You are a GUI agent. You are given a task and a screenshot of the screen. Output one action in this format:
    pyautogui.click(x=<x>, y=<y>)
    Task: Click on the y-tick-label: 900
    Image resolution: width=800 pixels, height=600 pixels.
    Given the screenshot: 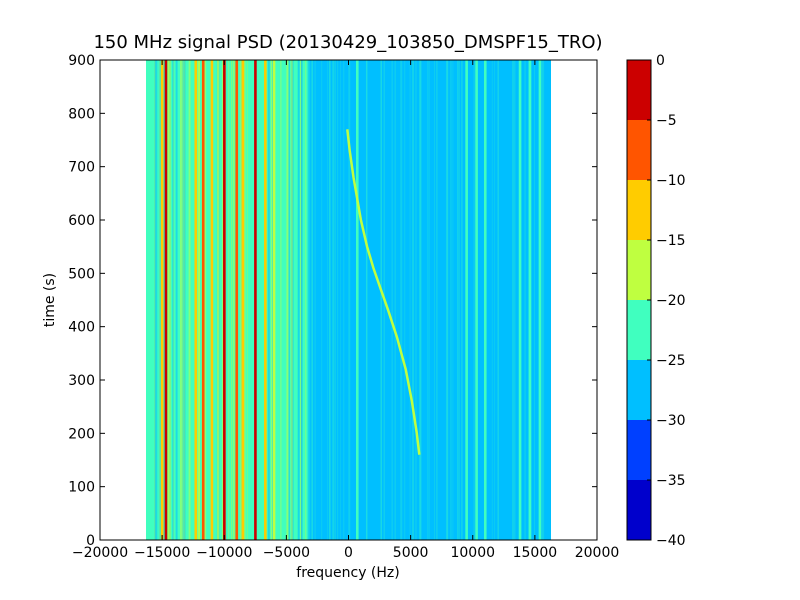 What is the action you would take?
    pyautogui.click(x=81, y=61)
    